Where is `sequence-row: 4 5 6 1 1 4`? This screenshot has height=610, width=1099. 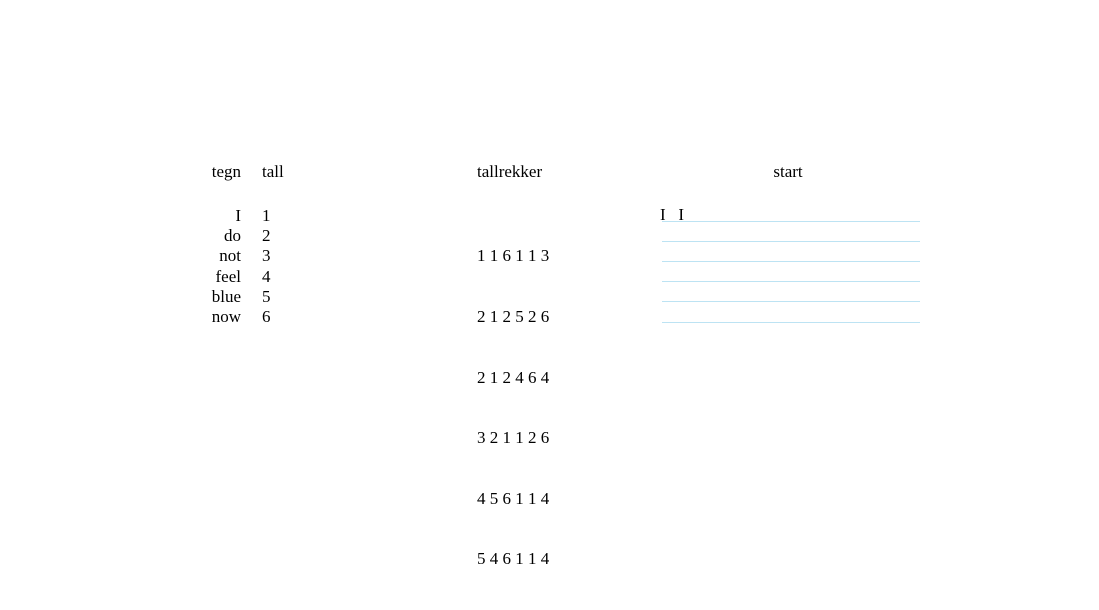 sequence-row: 4 5 6 1 1 4 is located at coordinates (513, 498).